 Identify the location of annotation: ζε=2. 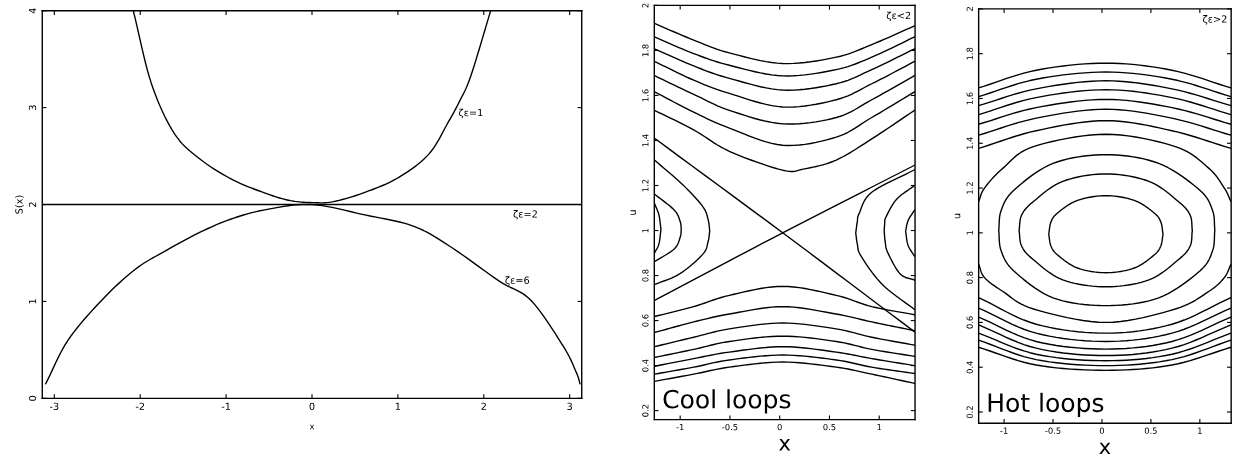
(525, 215).